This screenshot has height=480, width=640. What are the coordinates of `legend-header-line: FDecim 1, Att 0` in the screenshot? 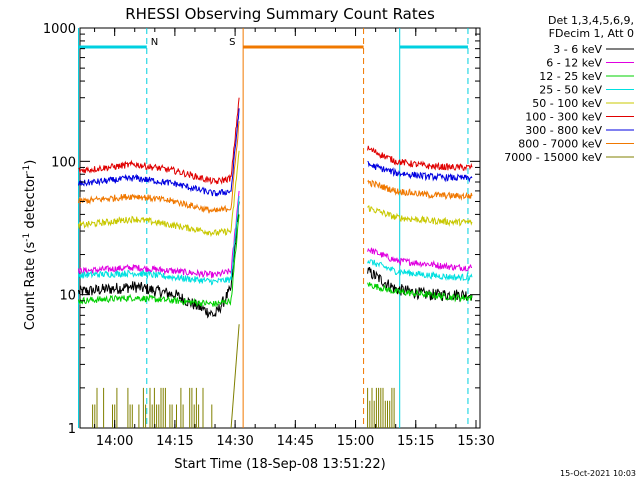 It's located at (591, 33).